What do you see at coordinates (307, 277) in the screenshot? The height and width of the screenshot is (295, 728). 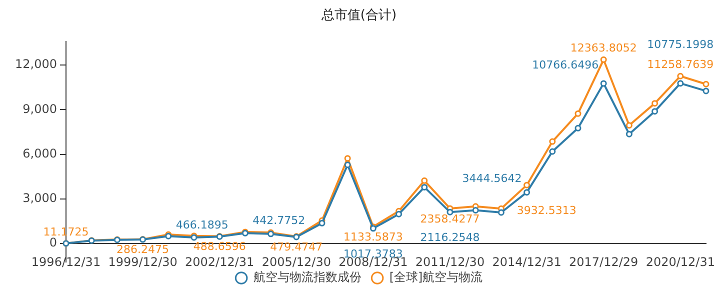 I see `legend-label: 航空与物流指数成份` at bounding box center [307, 277].